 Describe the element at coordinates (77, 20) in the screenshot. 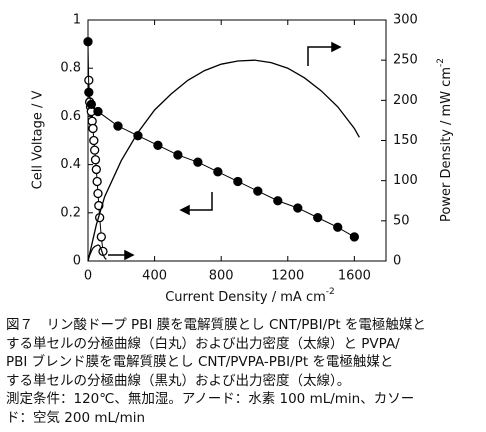

I see `y-tick-label: 1` at that location.